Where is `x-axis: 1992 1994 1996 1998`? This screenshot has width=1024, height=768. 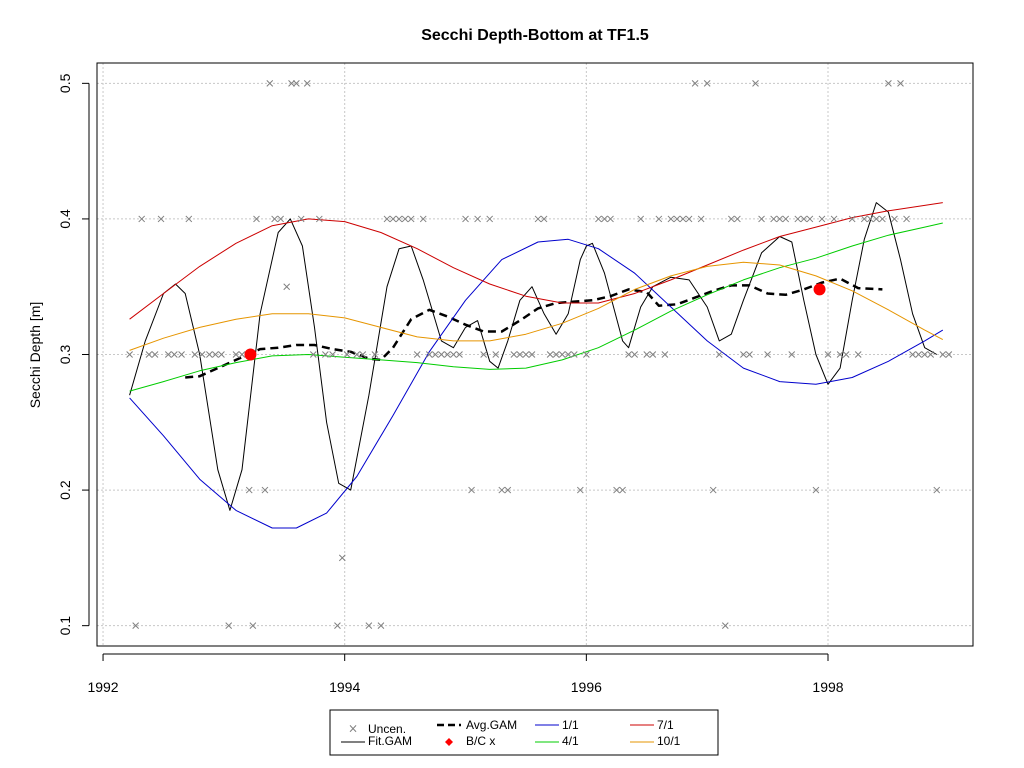 x-axis: 1992 1994 1996 1998 is located at coordinates (465, 674).